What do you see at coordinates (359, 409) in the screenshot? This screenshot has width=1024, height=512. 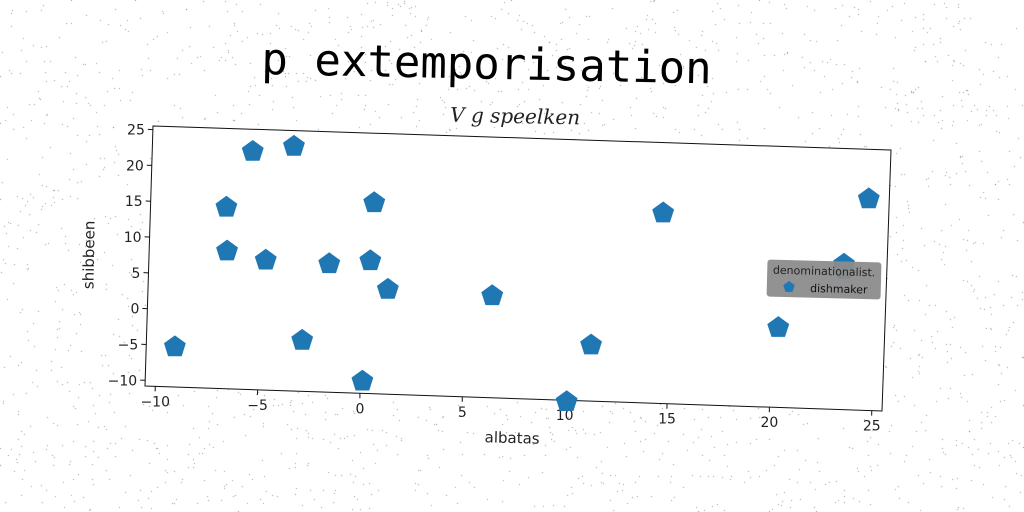 I see `x-tick-label: 0` at bounding box center [359, 409].